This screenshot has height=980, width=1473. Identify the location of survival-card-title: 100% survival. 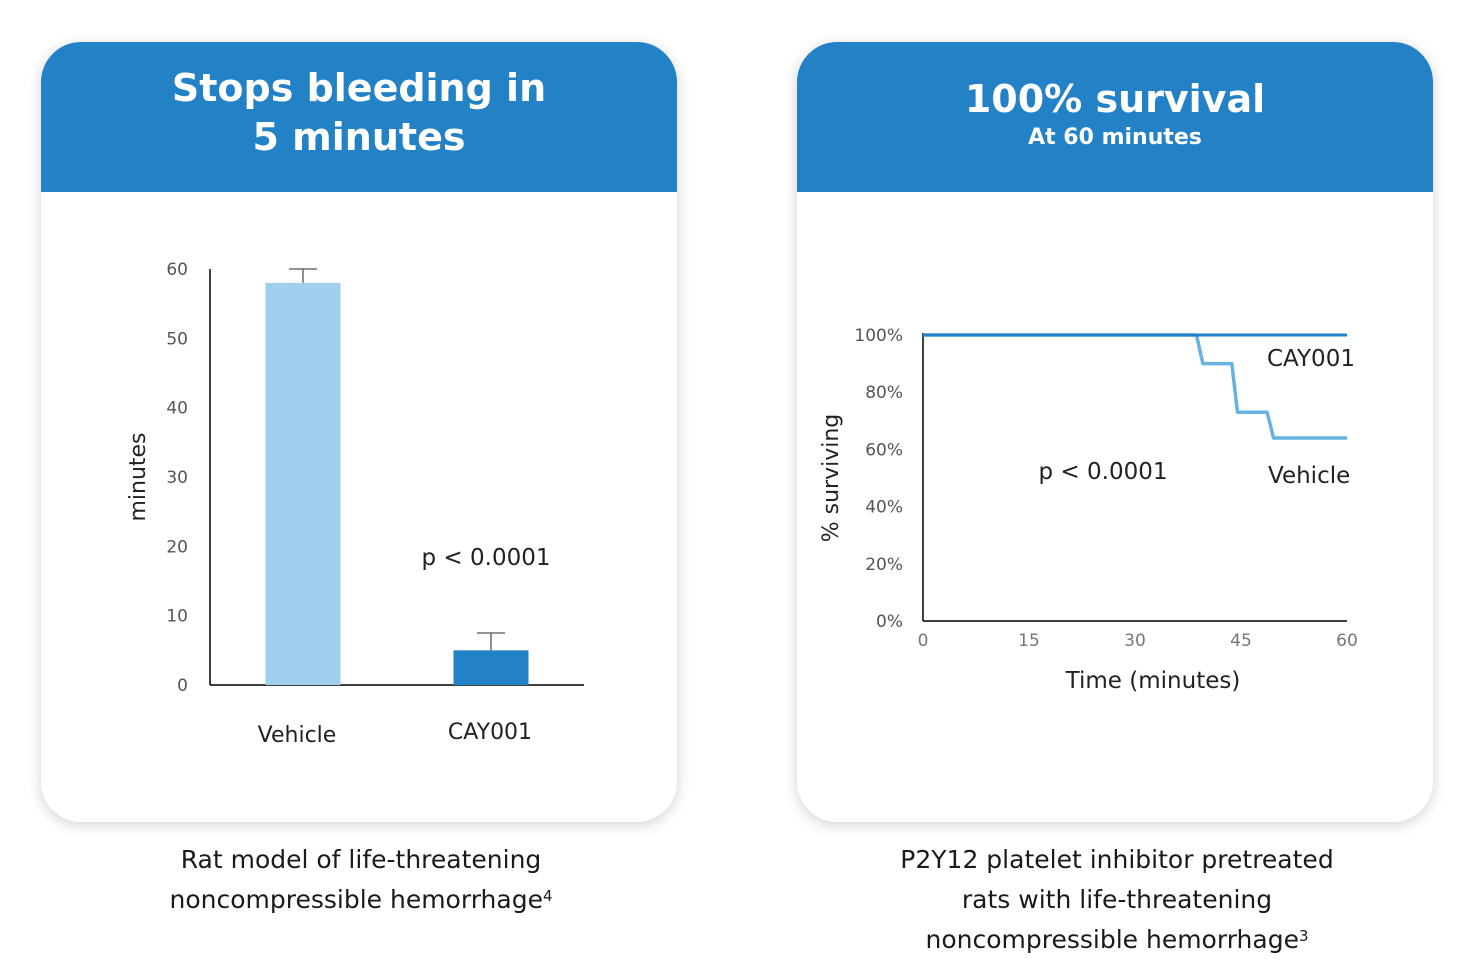
(1115, 99).